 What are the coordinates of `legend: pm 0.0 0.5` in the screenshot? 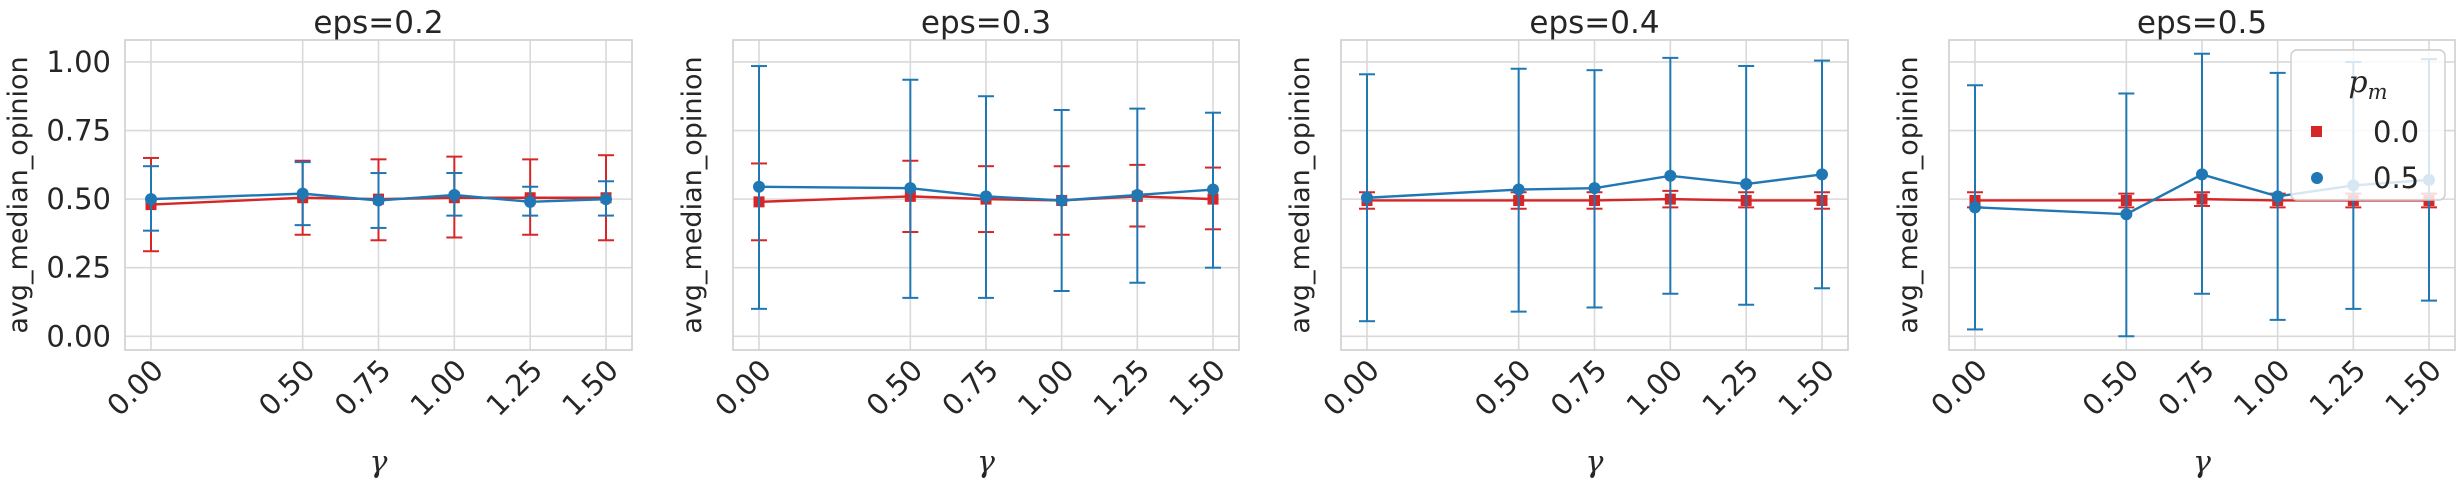 It's located at (2368, 125).